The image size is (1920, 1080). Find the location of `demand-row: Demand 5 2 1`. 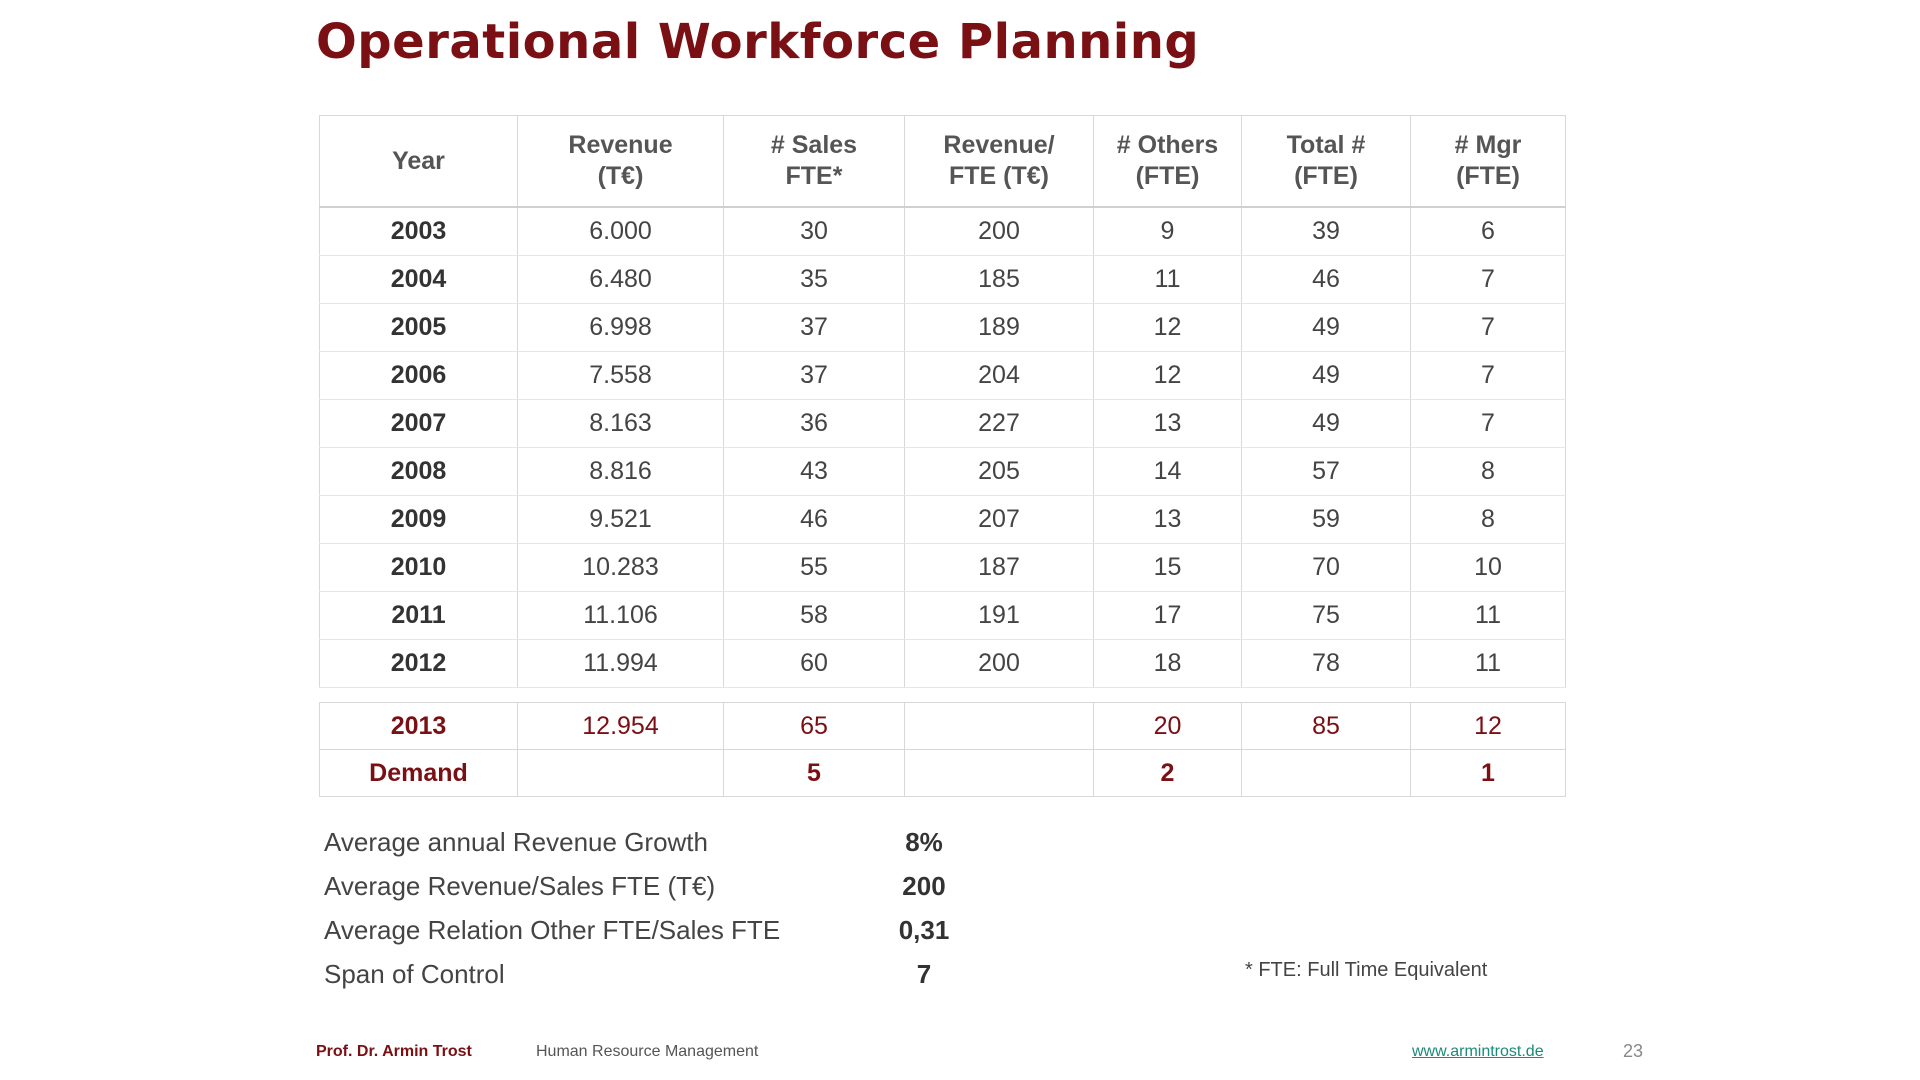

demand-row: Demand 5 2 1 is located at coordinates (942, 773).